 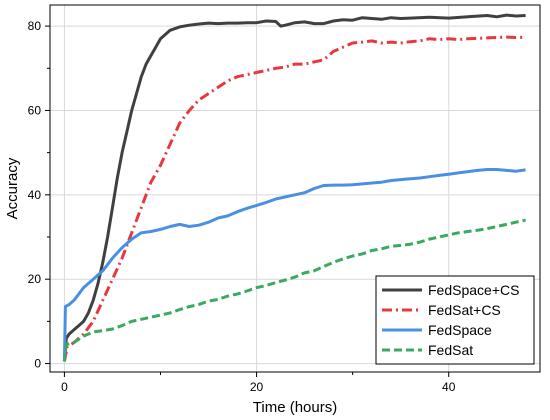 What do you see at coordinates (64, 387) in the screenshot?
I see `x-tick-label: 0` at bounding box center [64, 387].